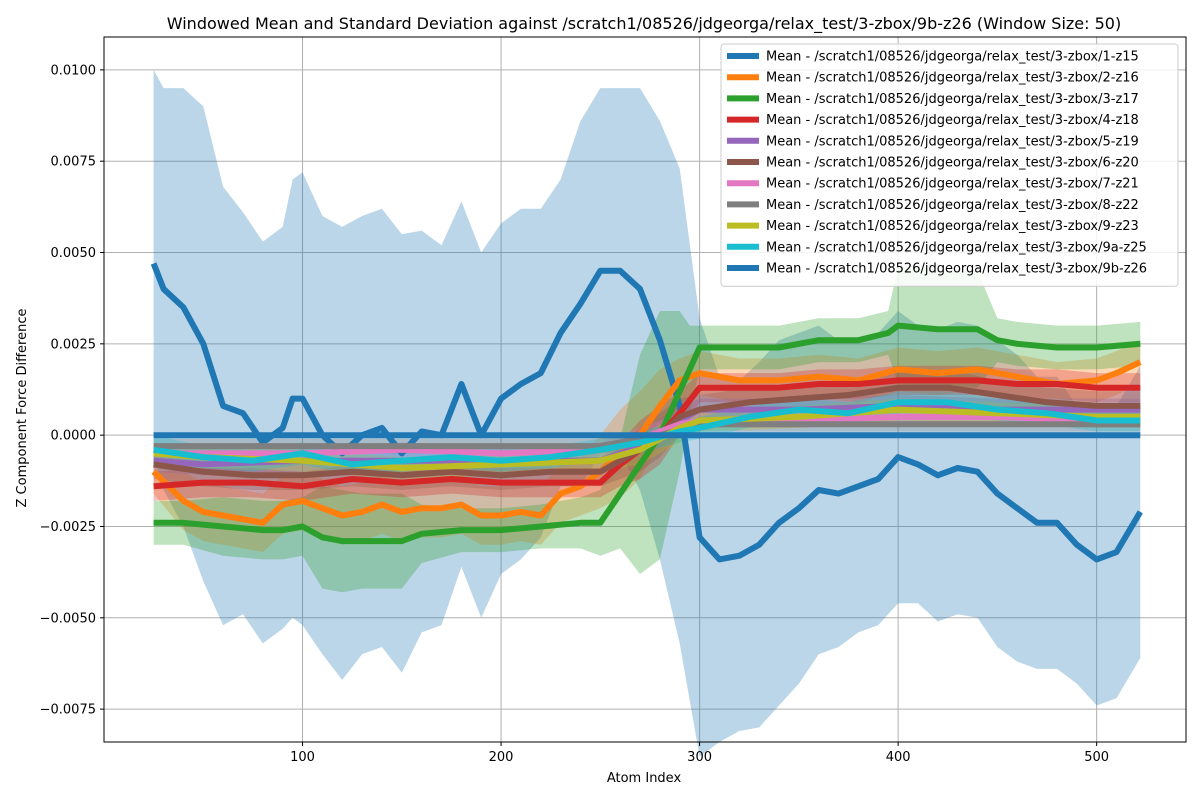 This screenshot has height=804, width=1200. What do you see at coordinates (302, 757) in the screenshot?
I see `x-tick-label: 100` at bounding box center [302, 757].